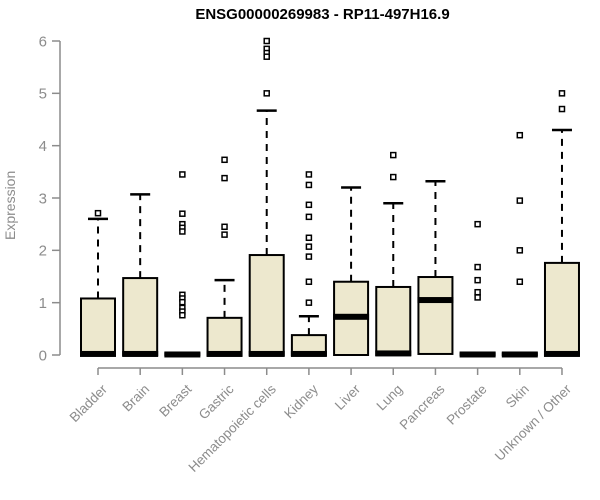 The width and height of the screenshot is (600, 500). What do you see at coordinates (301, 401) in the screenshot?
I see `x-tick-label: Kidney` at bounding box center [301, 401].